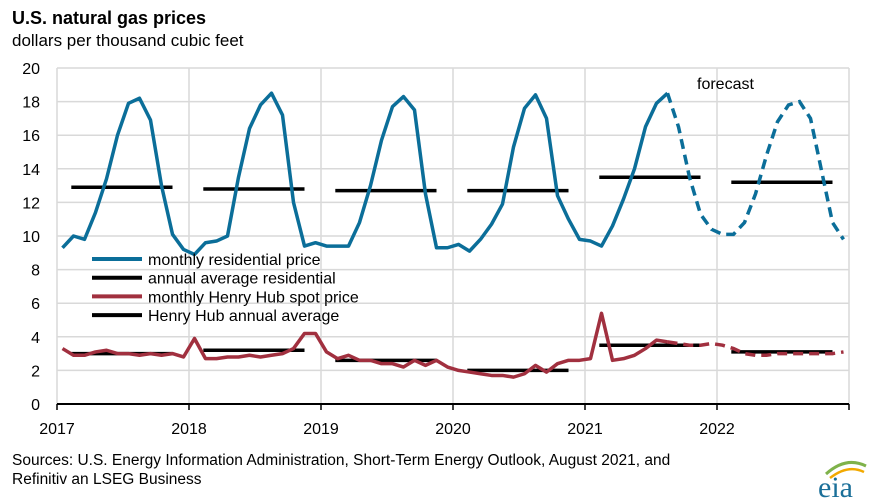  What do you see at coordinates (725, 84) in the screenshot?
I see `forecast-label: forecast` at bounding box center [725, 84].